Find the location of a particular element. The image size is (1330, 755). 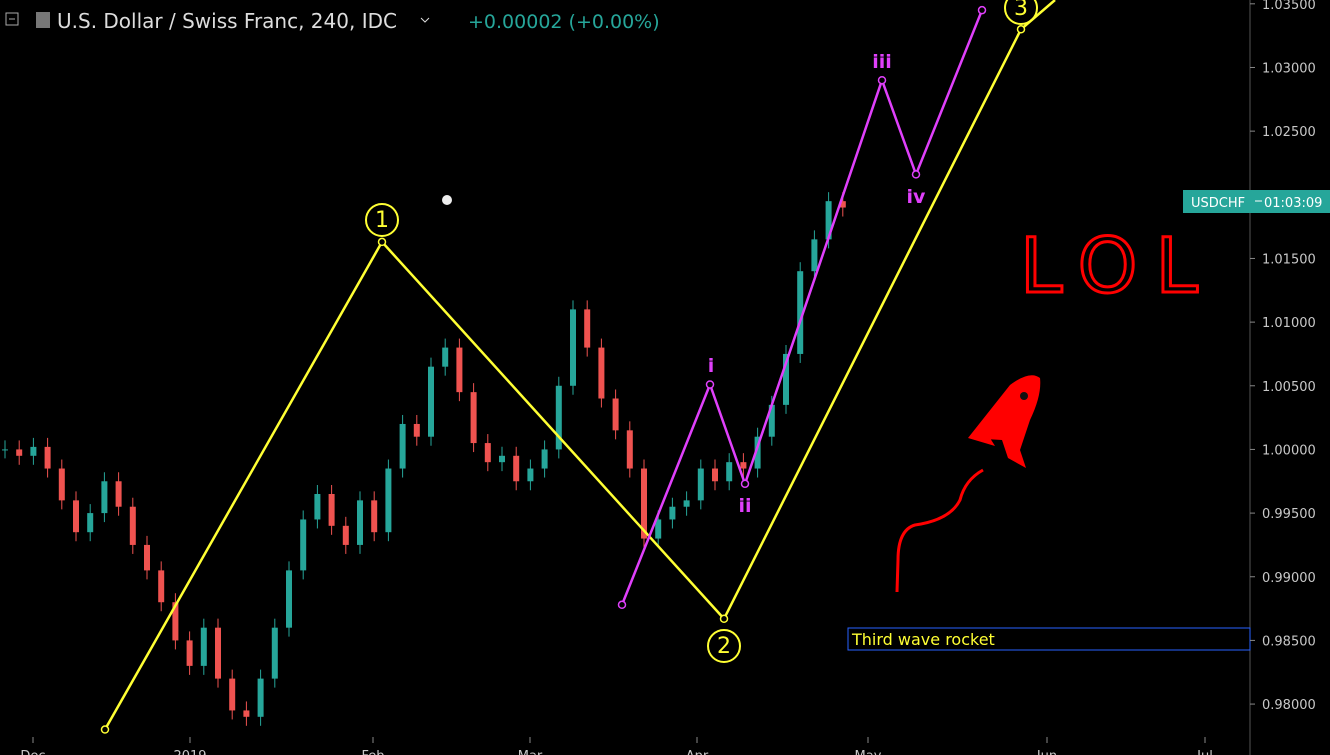

rocket-window is located at coordinates (1024, 396).